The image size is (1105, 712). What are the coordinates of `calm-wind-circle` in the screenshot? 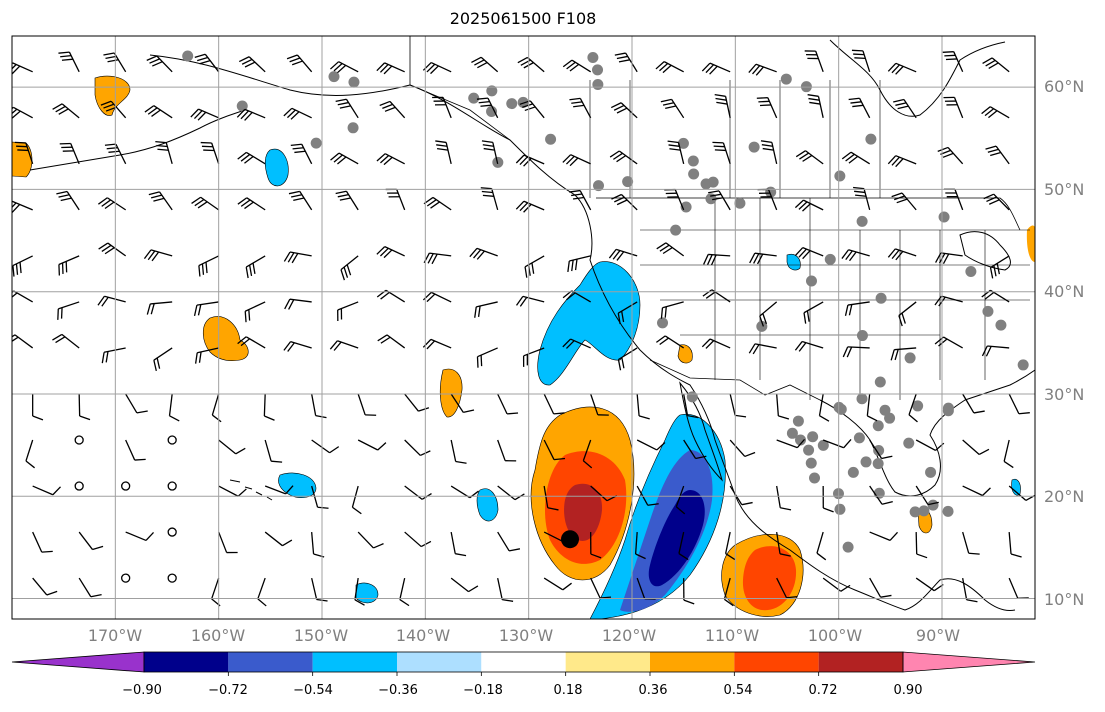 It's located at (172, 532).